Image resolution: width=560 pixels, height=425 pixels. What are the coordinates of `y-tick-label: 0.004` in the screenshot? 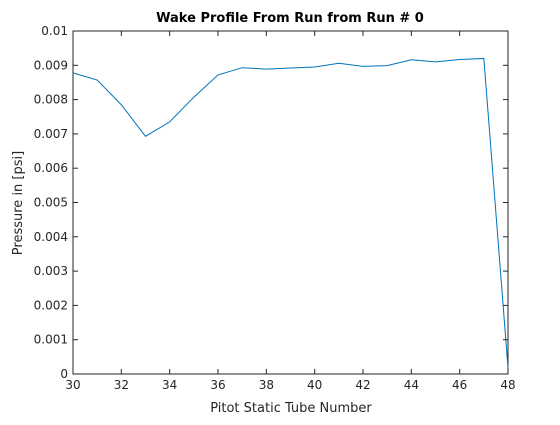 It's located at (51, 237).